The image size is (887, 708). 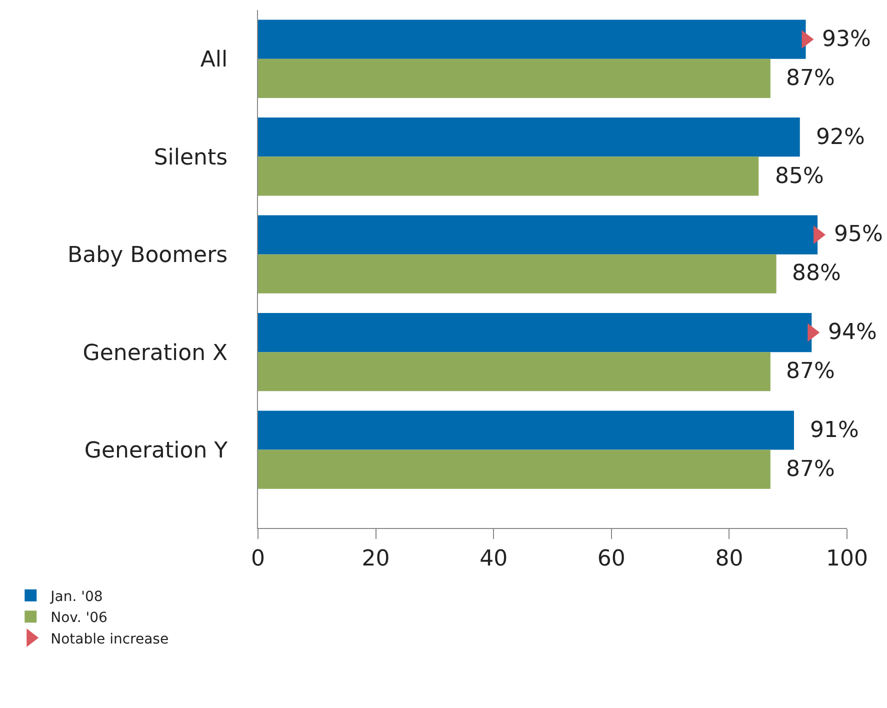 I want to click on legend-label: Nov. '06, so click(x=79, y=618).